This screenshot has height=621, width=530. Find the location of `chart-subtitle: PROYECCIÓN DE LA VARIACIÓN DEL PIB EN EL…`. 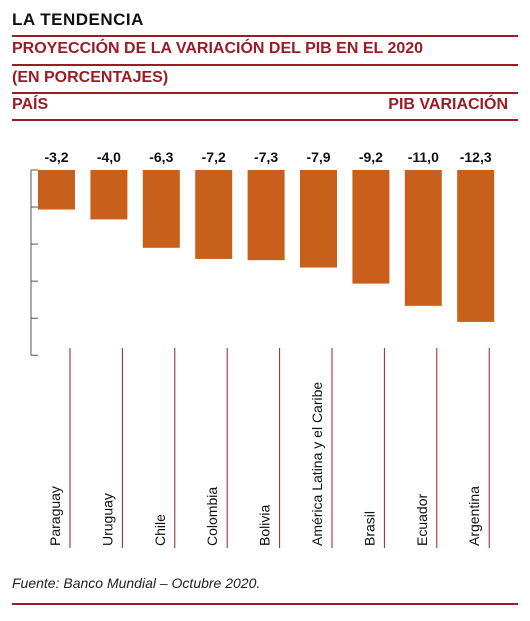

chart-subtitle: PROYECCIÓN DE LA VARIACIÓN DEL PIB EN EL… is located at coordinates (218, 48).